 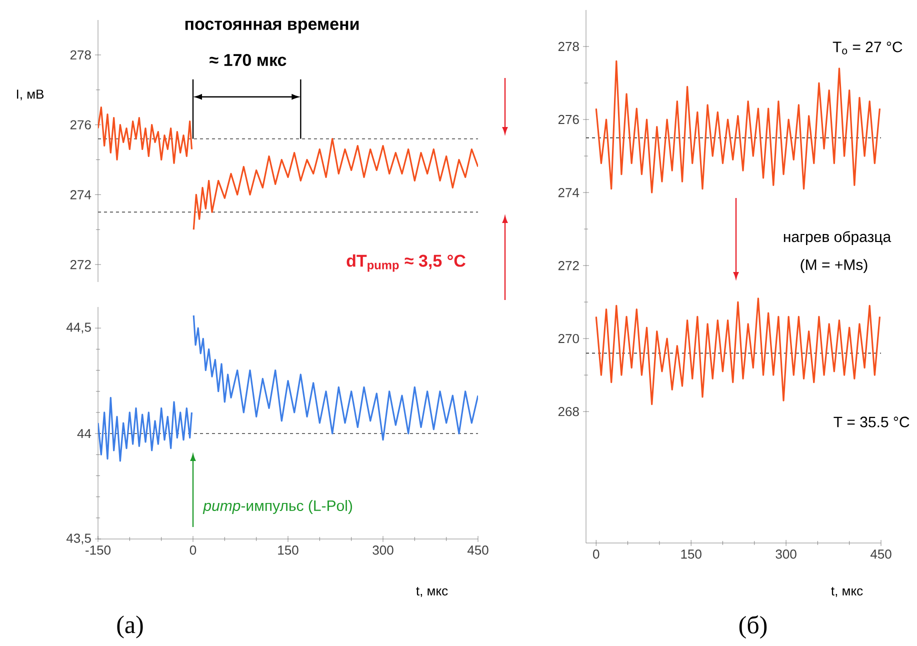 I want to click on text: (б), so click(x=753, y=627).